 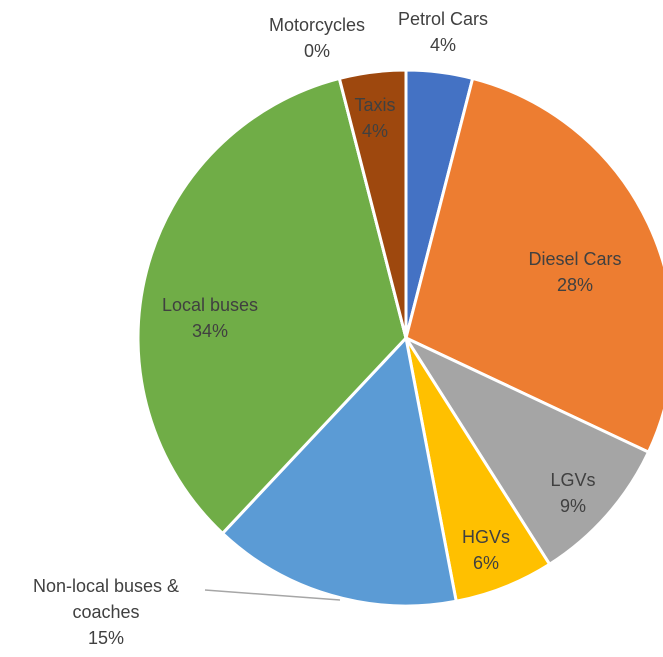 I want to click on slice-label: Non-local buses & coaches 15%, so click(x=106, y=612).